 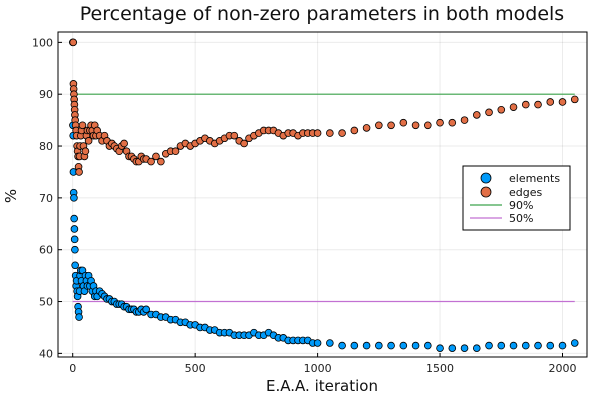 I want to click on legend-label-edges: edges, so click(x=526, y=192).